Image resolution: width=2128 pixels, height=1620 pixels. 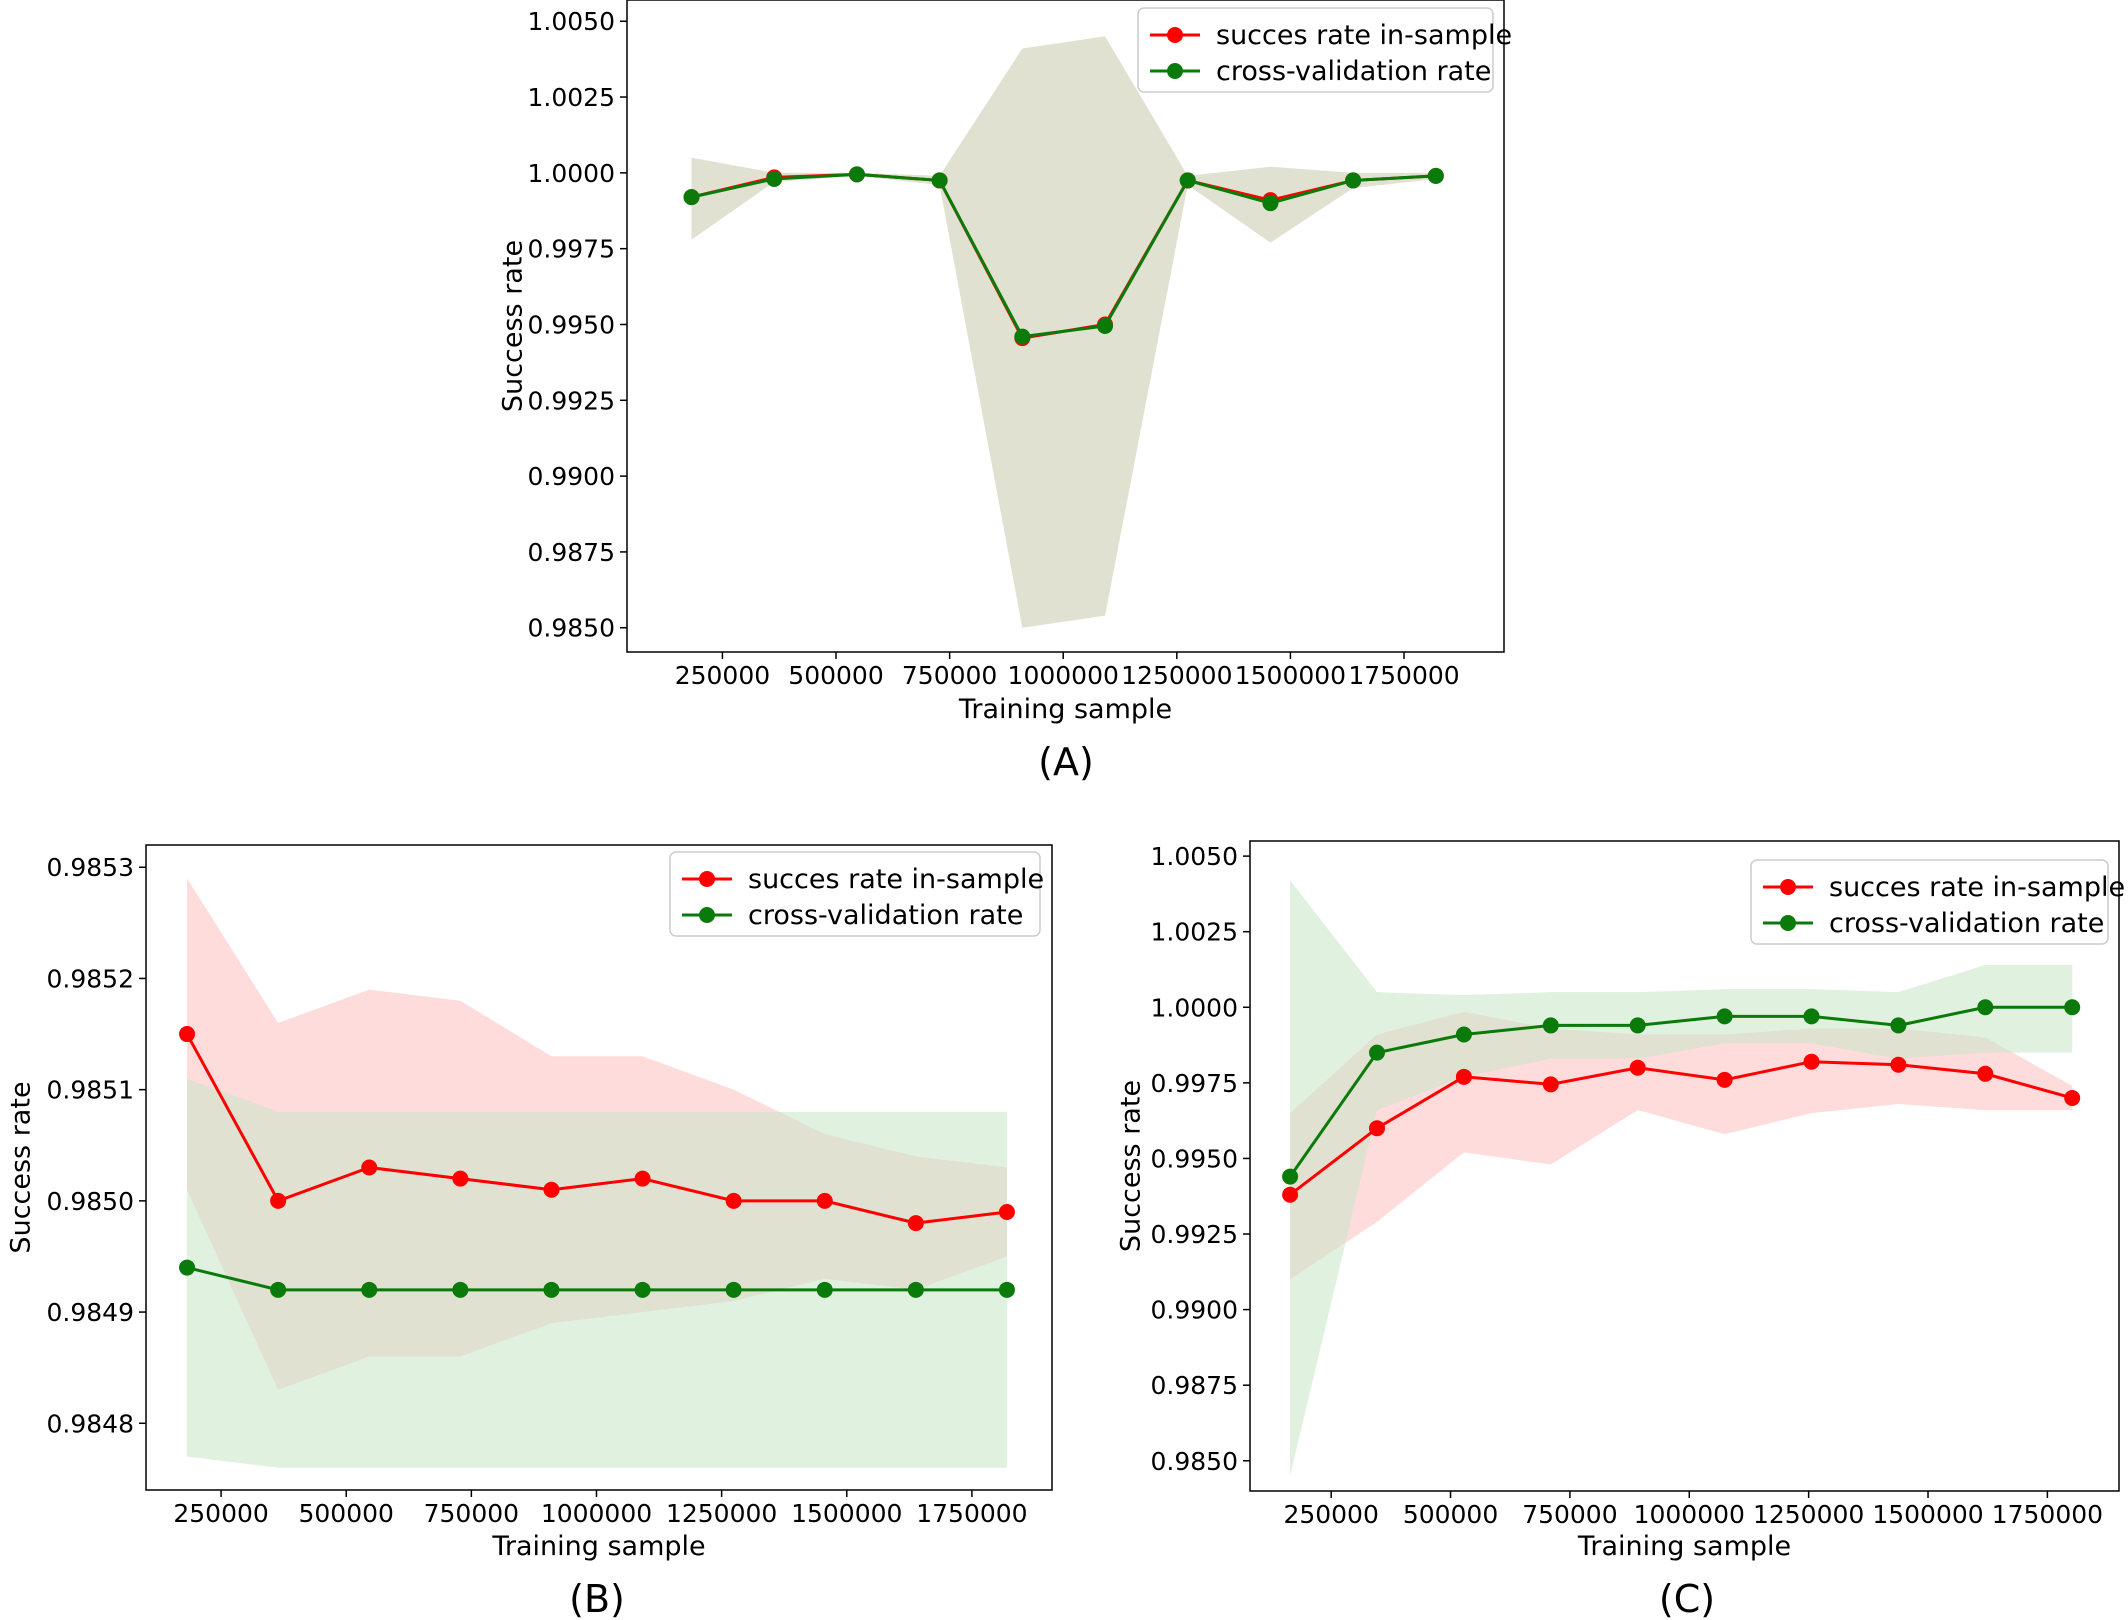 What do you see at coordinates (571, 173) in the screenshot?
I see `y-tick-label: 1.0000` at bounding box center [571, 173].